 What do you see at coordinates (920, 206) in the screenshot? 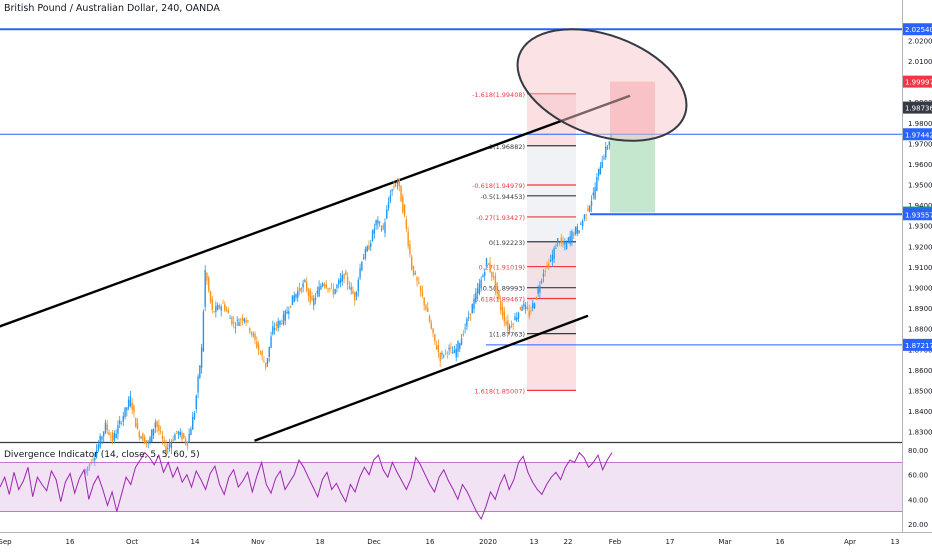
I see `price-tick-label: 1.94000` at bounding box center [920, 206].